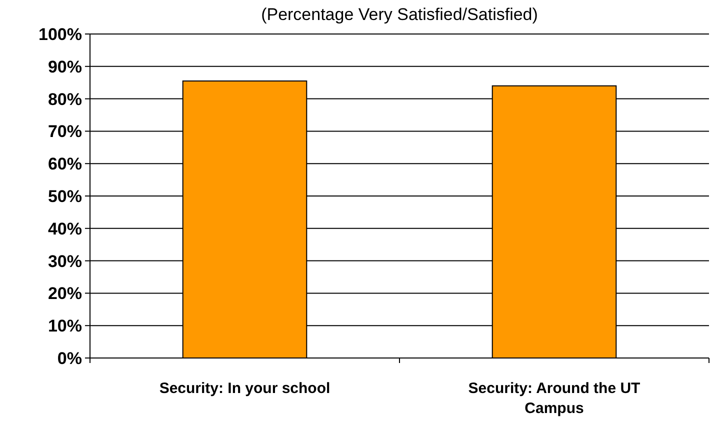  Describe the element at coordinates (65, 164) in the screenshot. I see `y-tick-label: 60%` at that location.